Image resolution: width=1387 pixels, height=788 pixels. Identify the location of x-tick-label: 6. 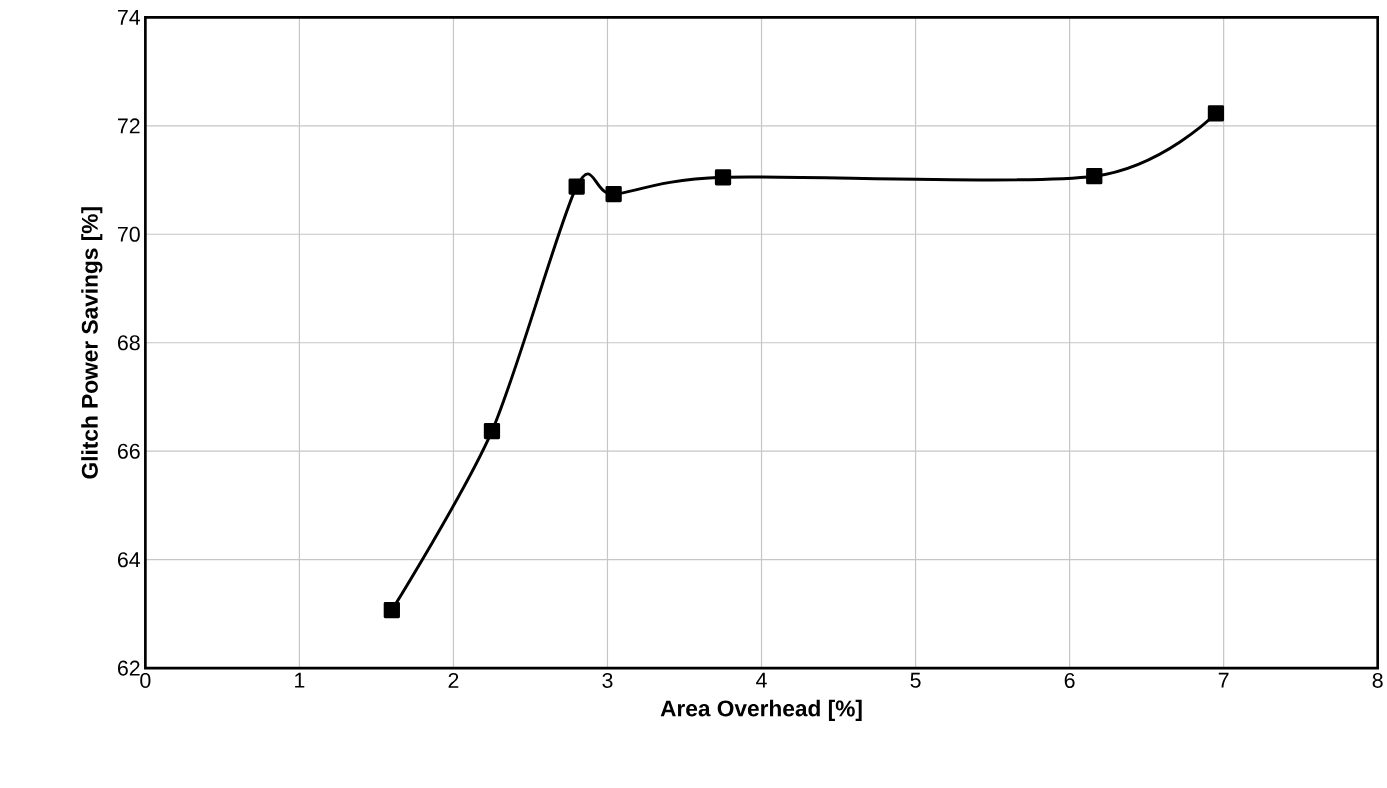
(1069, 680).